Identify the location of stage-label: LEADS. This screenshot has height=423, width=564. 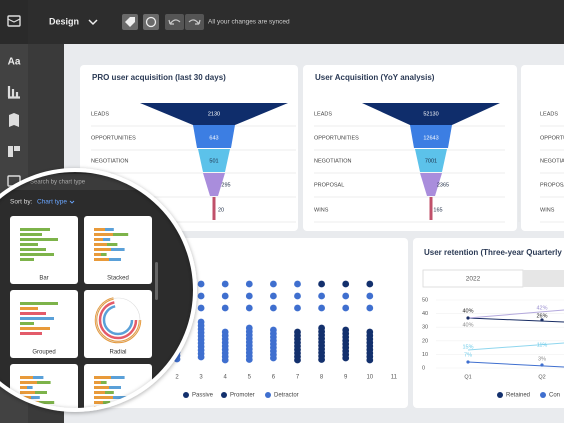
(100, 114).